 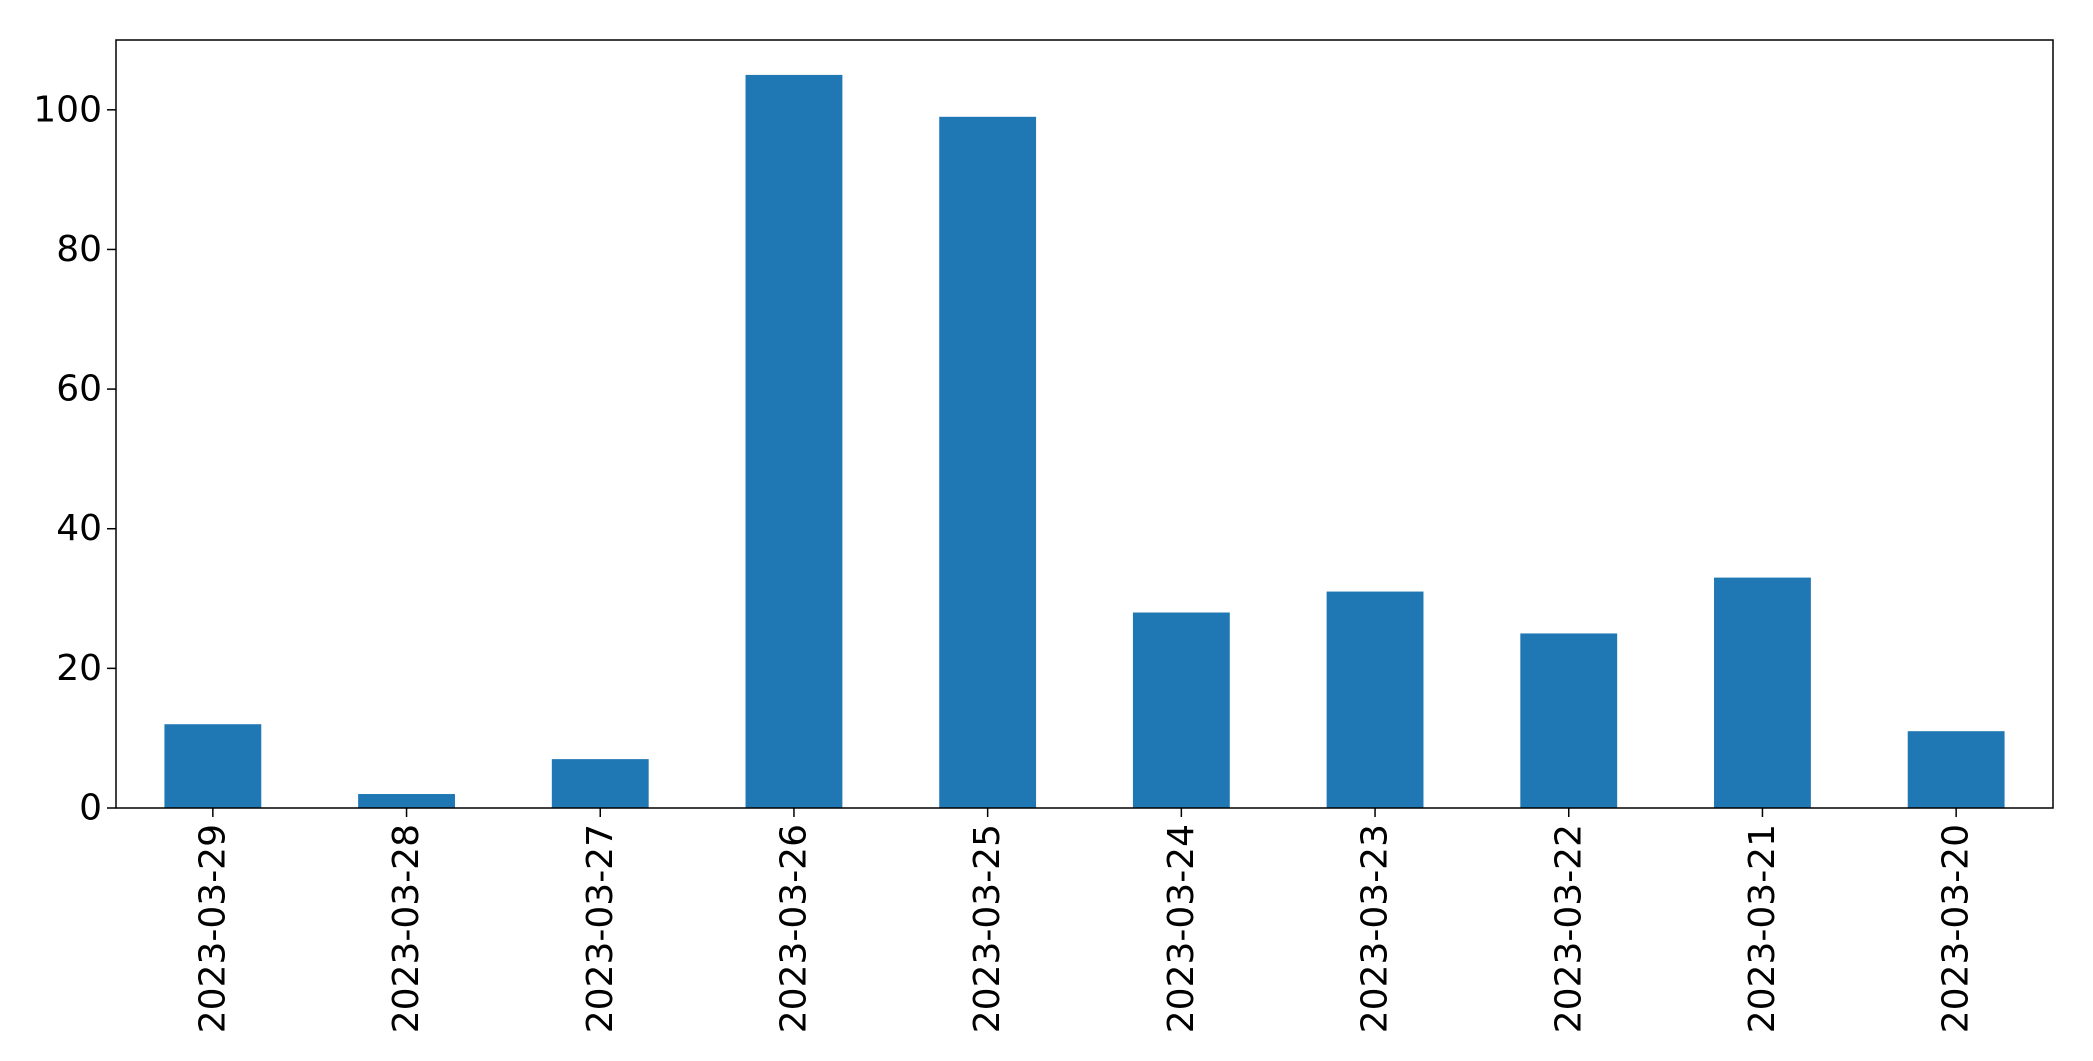 What do you see at coordinates (987, 928) in the screenshot?
I see `x-tick-label: 2023-03-25` at bounding box center [987, 928].